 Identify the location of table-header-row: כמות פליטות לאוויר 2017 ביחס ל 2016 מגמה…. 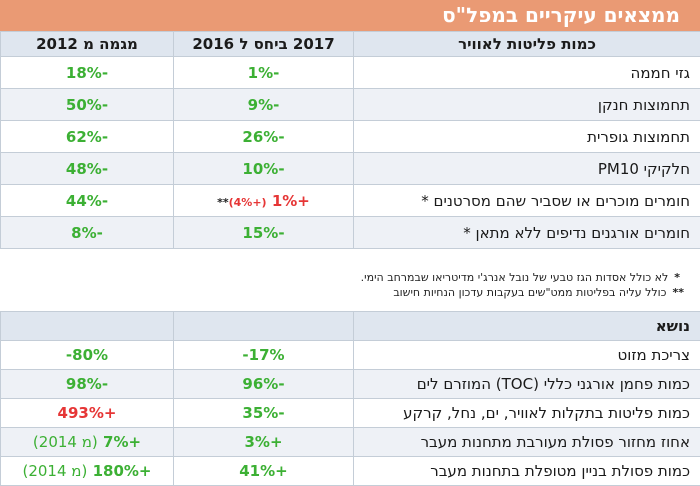
(350, 44).